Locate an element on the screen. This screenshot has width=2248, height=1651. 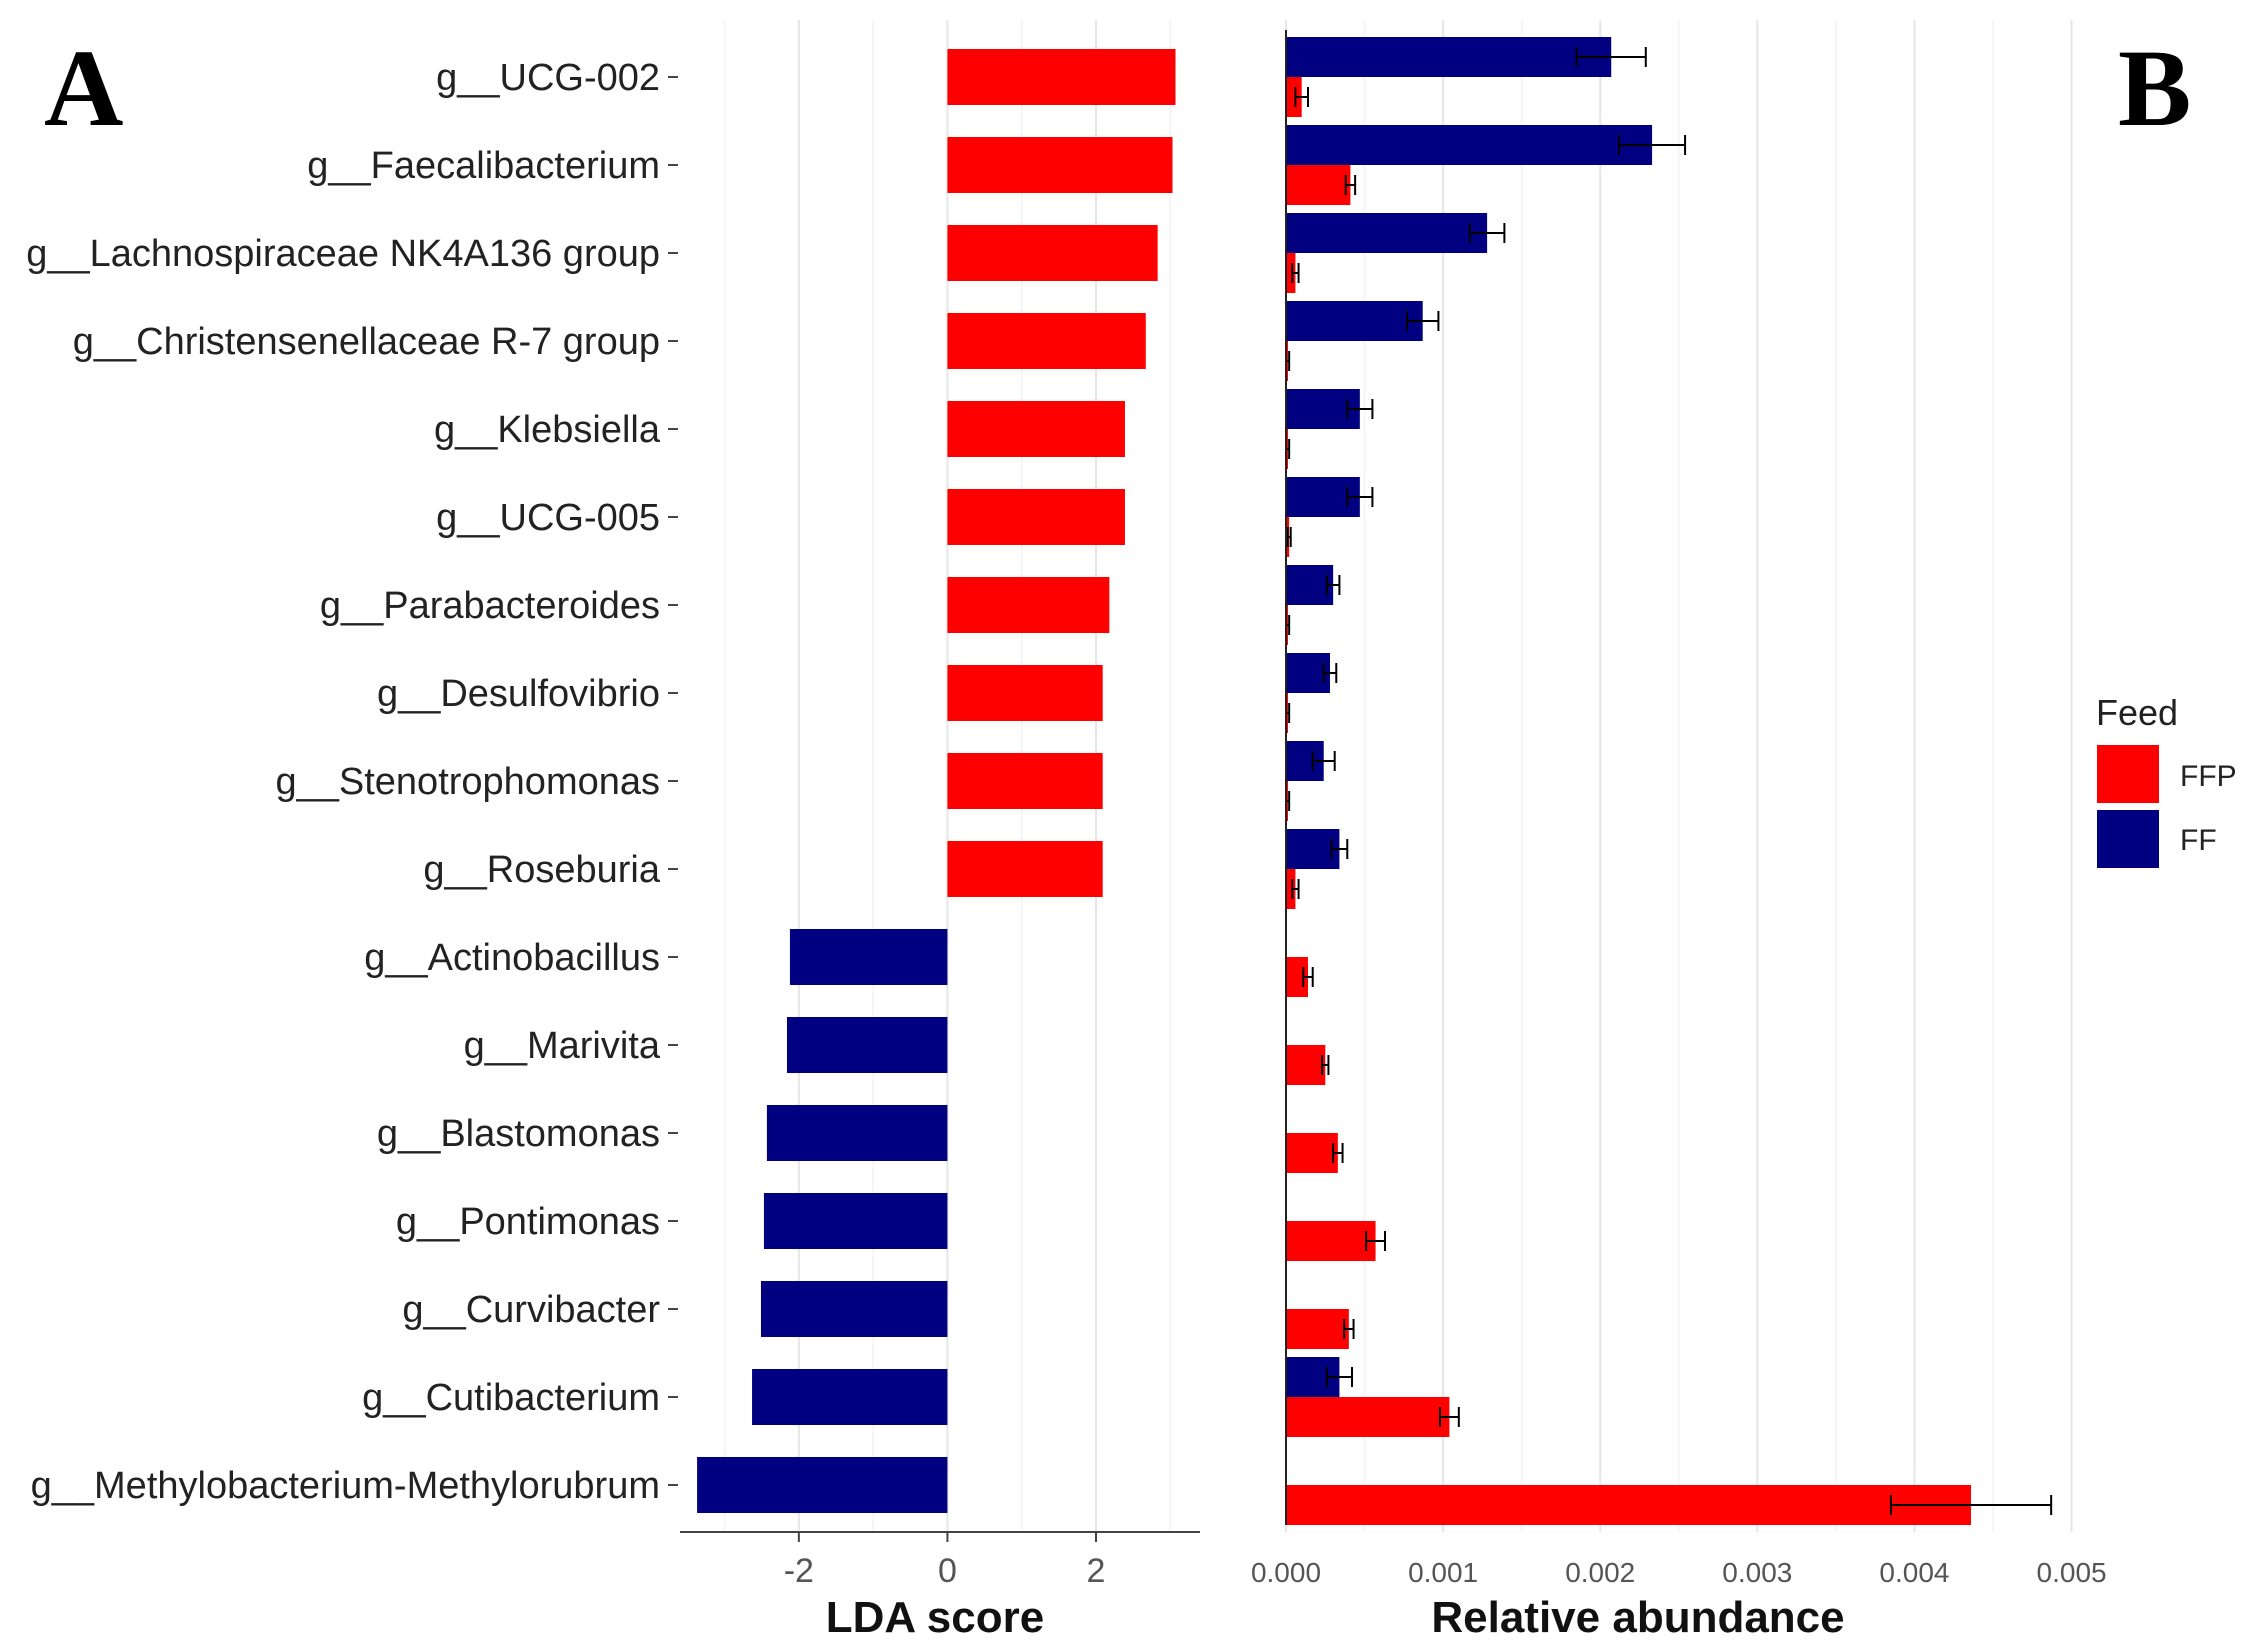
panel-label-a: A is located at coordinates (83, 88).